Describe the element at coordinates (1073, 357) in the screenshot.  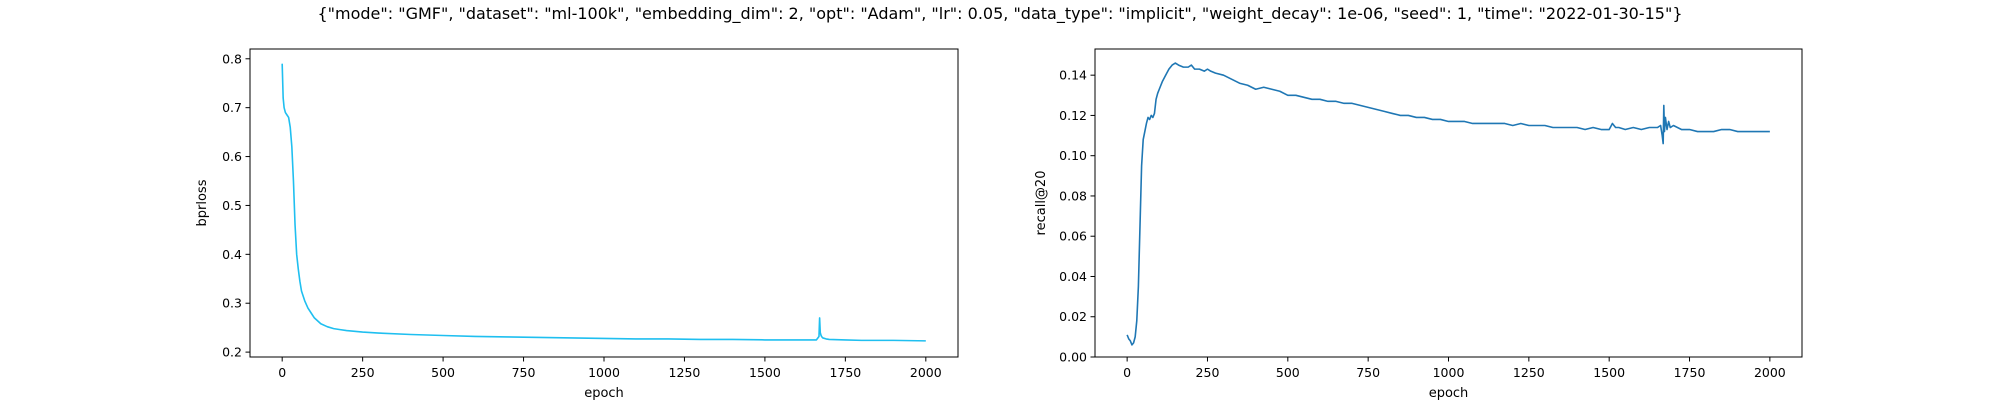
I see `recall-y-tick-label: 0.00` at that location.